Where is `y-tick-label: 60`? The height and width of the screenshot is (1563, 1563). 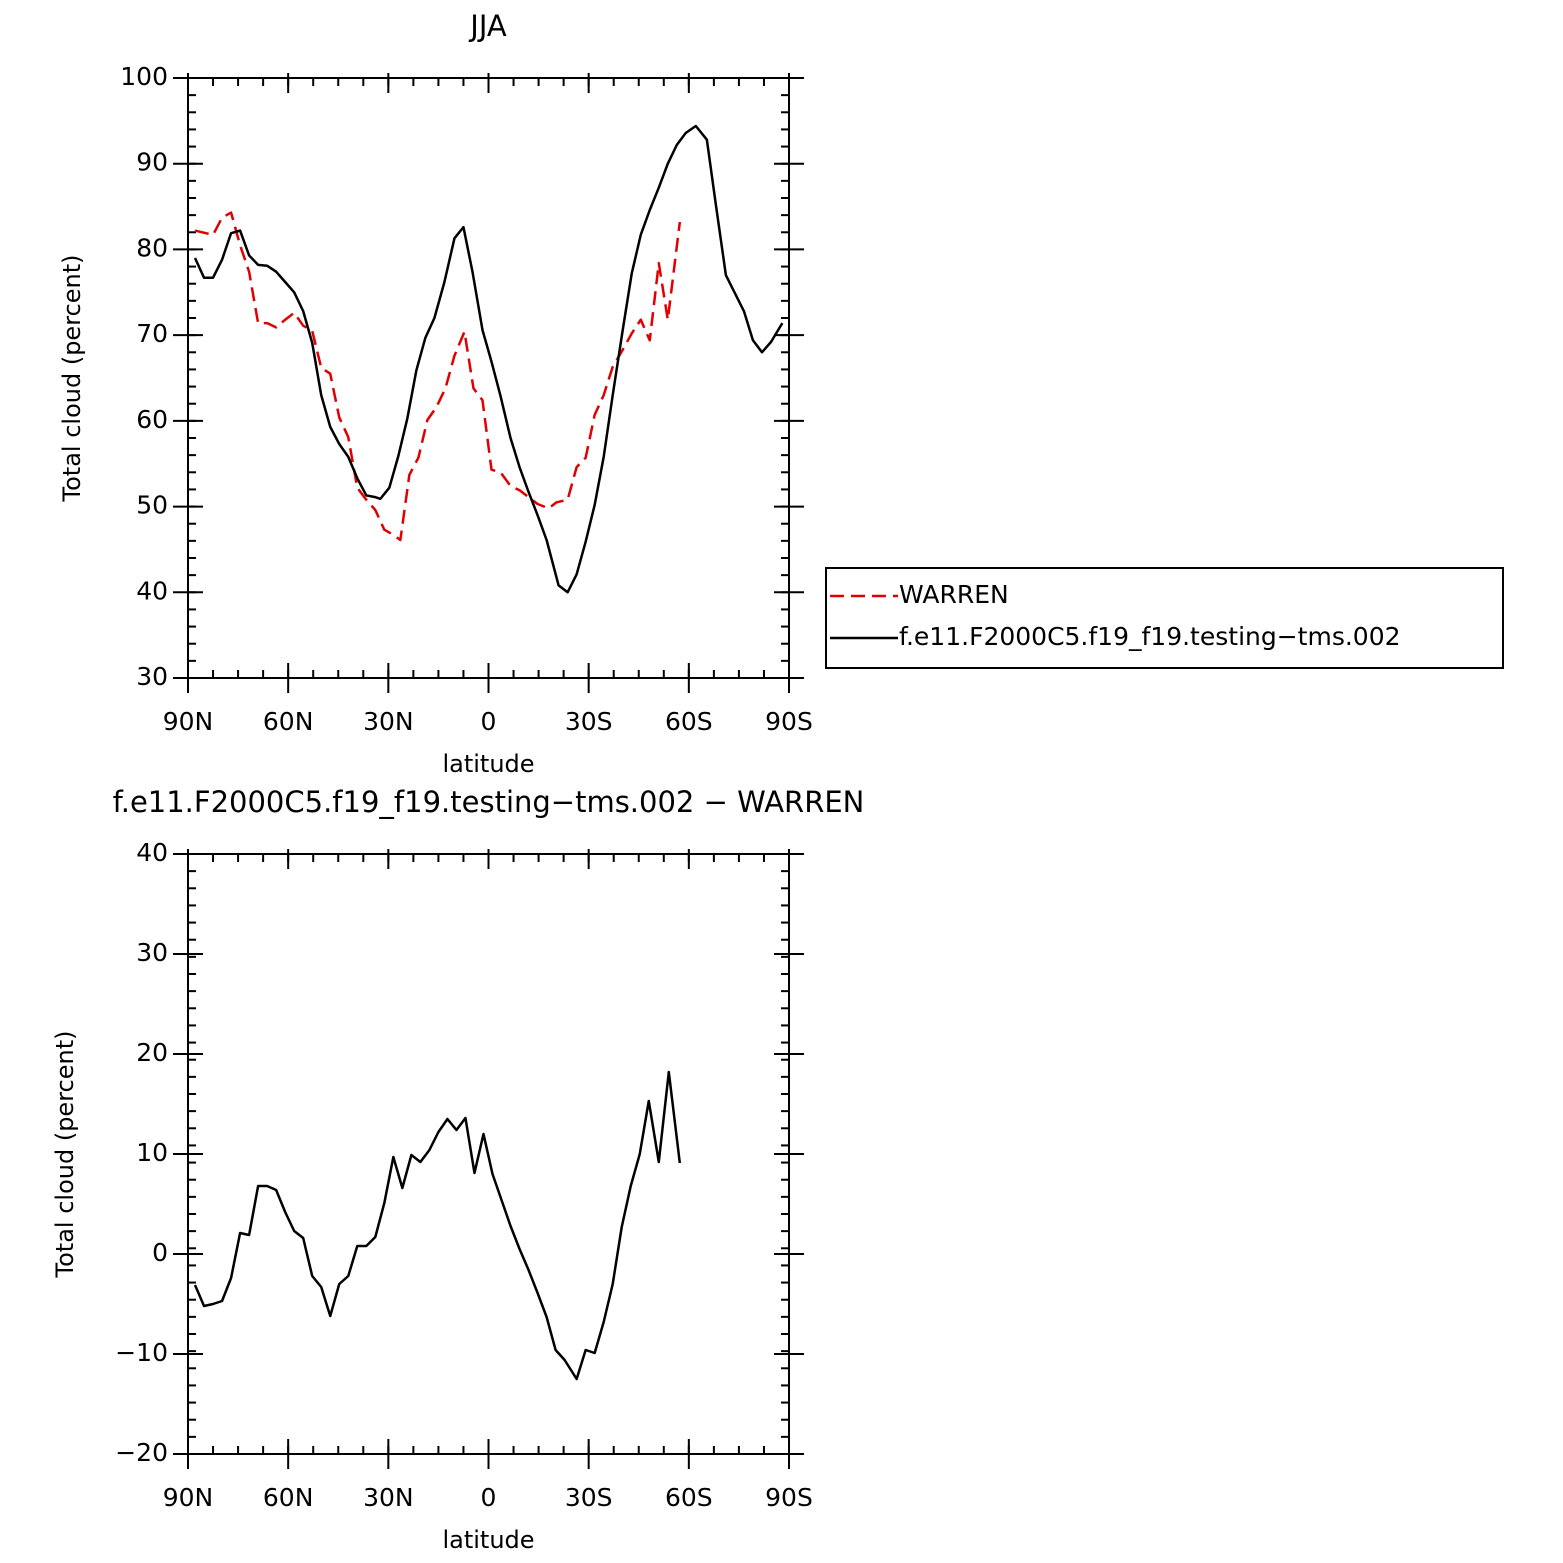 y-tick-label: 60 is located at coordinates (152, 419).